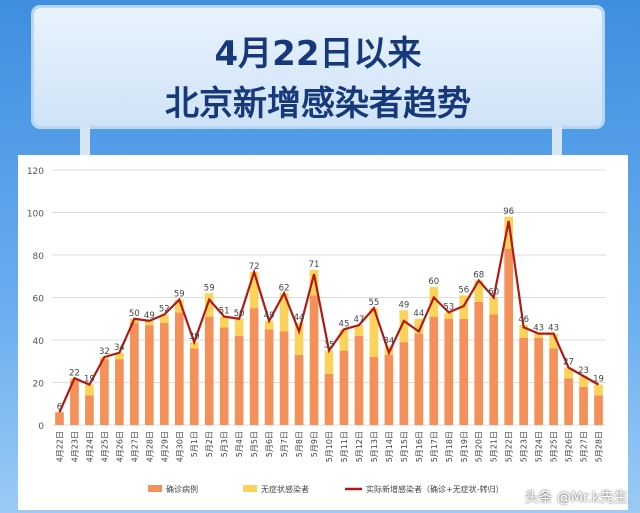 The image size is (640, 513). What do you see at coordinates (39, 342) in the screenshot?
I see `y-tick-label: 40` at bounding box center [39, 342].